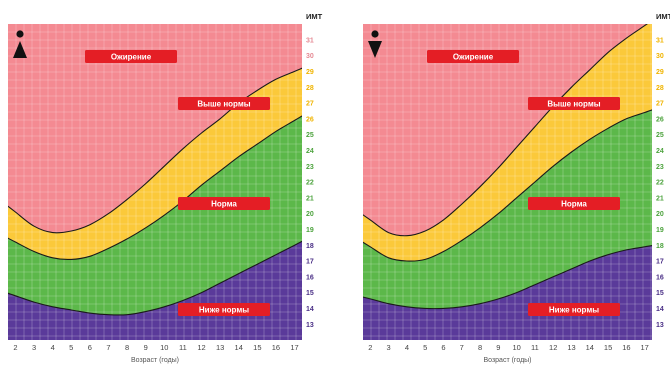 The height and width of the screenshot is (382, 670). Describe the element at coordinates (20, 44) in the screenshot. I see `boy-icon` at that location.